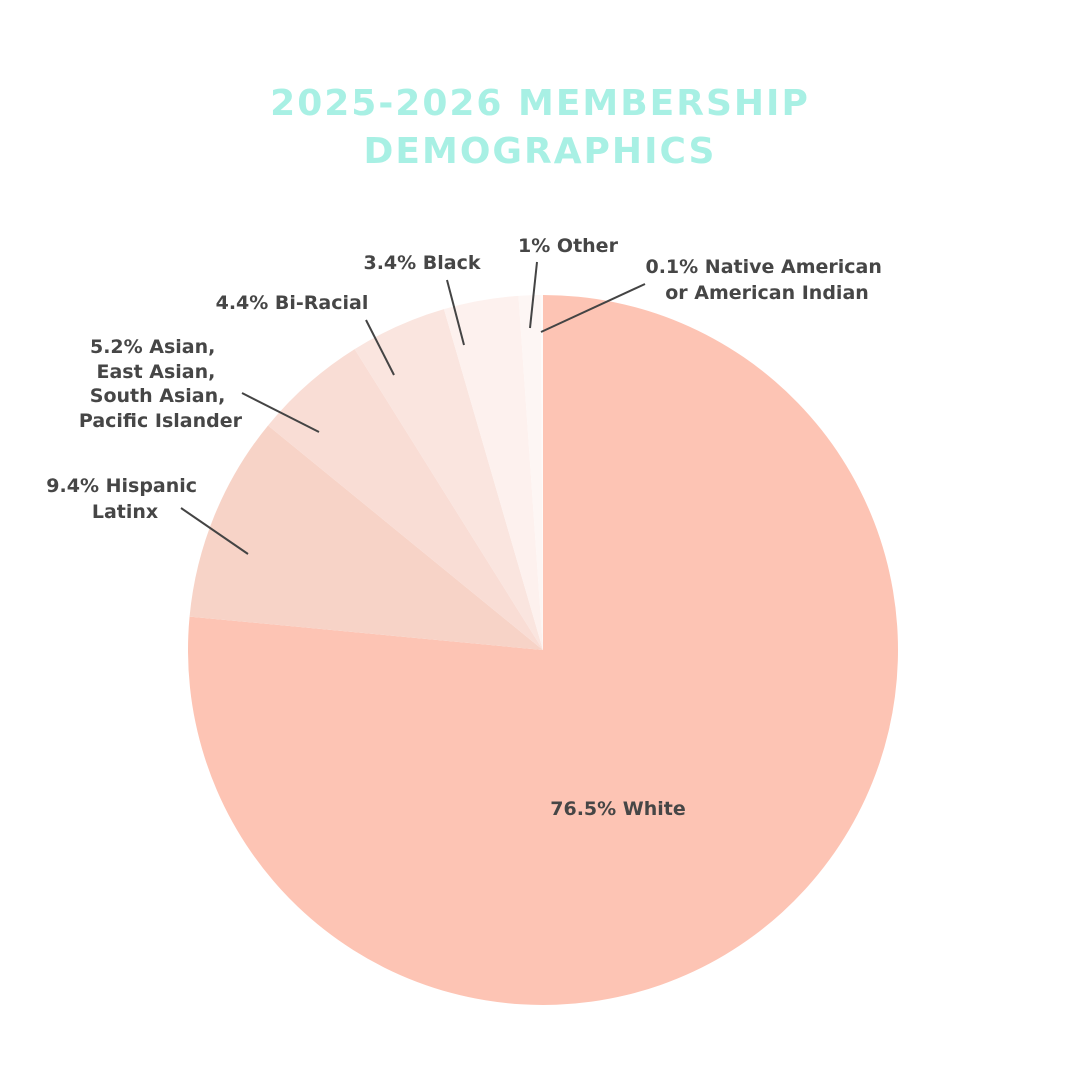 The height and width of the screenshot is (1080, 1080). Describe the element at coordinates (530, 472) in the screenshot. I see `pie-slice-other` at that location.